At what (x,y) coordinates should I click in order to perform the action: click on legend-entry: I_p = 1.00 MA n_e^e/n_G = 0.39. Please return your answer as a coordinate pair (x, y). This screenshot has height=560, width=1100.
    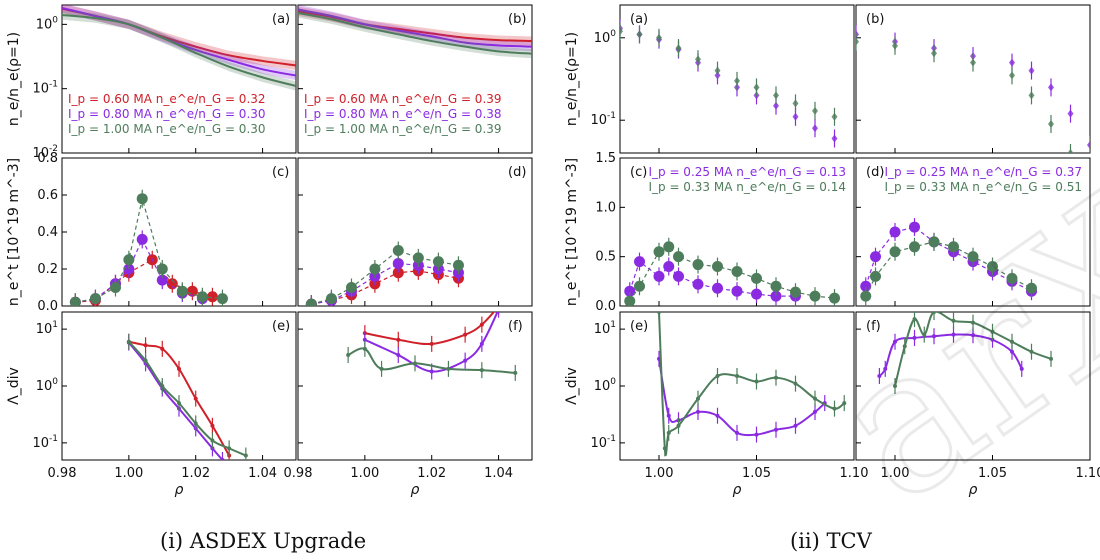
    Looking at the image, I should click on (403, 129).